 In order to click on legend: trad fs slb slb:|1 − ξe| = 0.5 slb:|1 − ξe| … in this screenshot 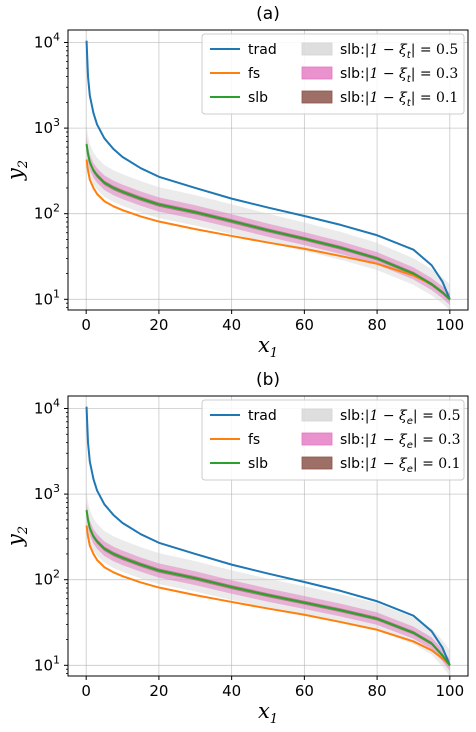, I will do `click(333, 440)`.